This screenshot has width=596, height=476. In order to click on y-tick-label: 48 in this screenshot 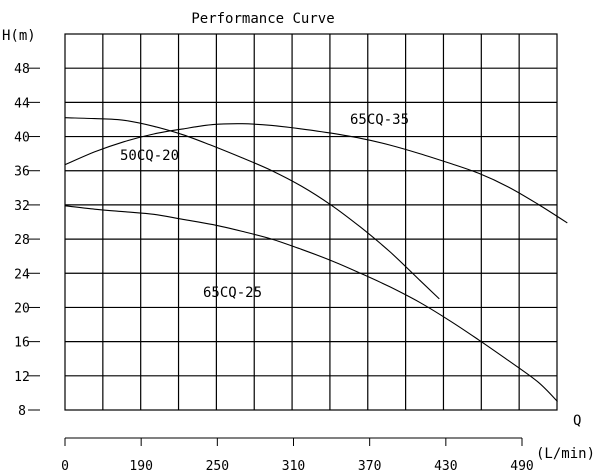, I will do `click(22, 69)`.